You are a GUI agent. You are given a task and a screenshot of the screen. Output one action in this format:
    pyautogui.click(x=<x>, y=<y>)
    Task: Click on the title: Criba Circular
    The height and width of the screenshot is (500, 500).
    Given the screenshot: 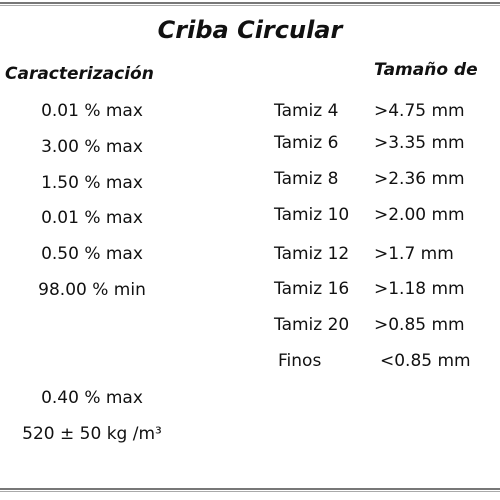 What is the action you would take?
    pyautogui.click(x=250, y=30)
    